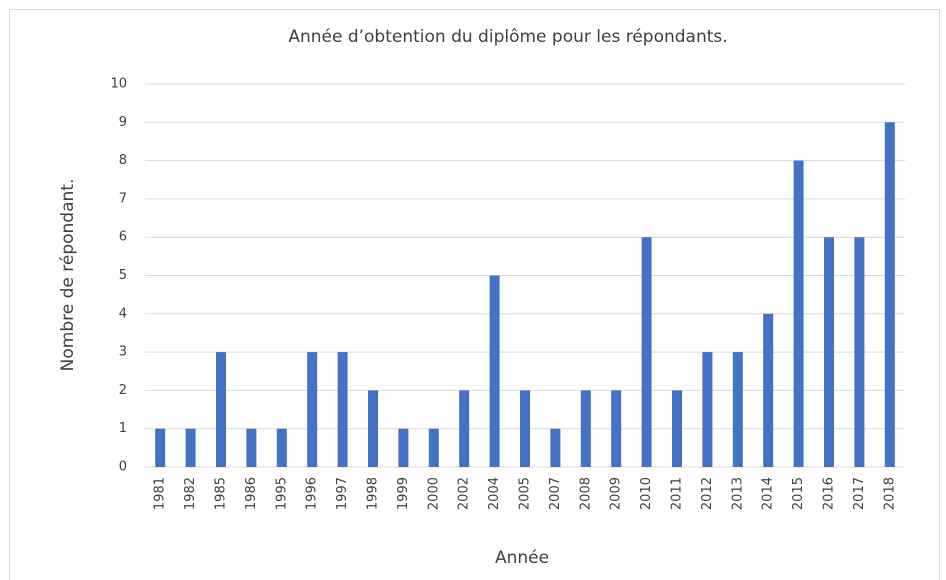 Image resolution: width=946 pixels, height=580 pixels. I want to click on x-tick-label: 1986, so click(251, 493).